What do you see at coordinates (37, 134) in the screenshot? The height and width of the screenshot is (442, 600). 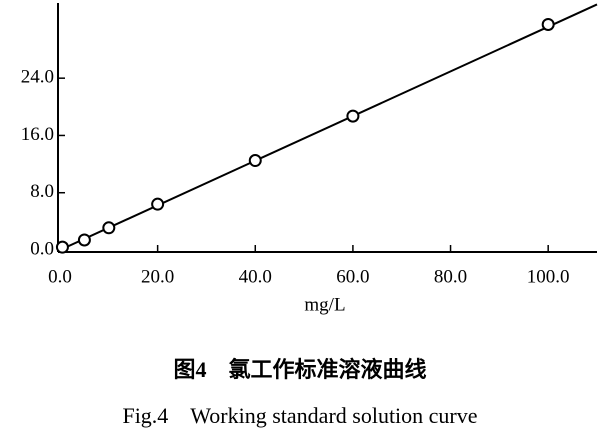 I see `y-tick-label: 16.0` at bounding box center [37, 134].